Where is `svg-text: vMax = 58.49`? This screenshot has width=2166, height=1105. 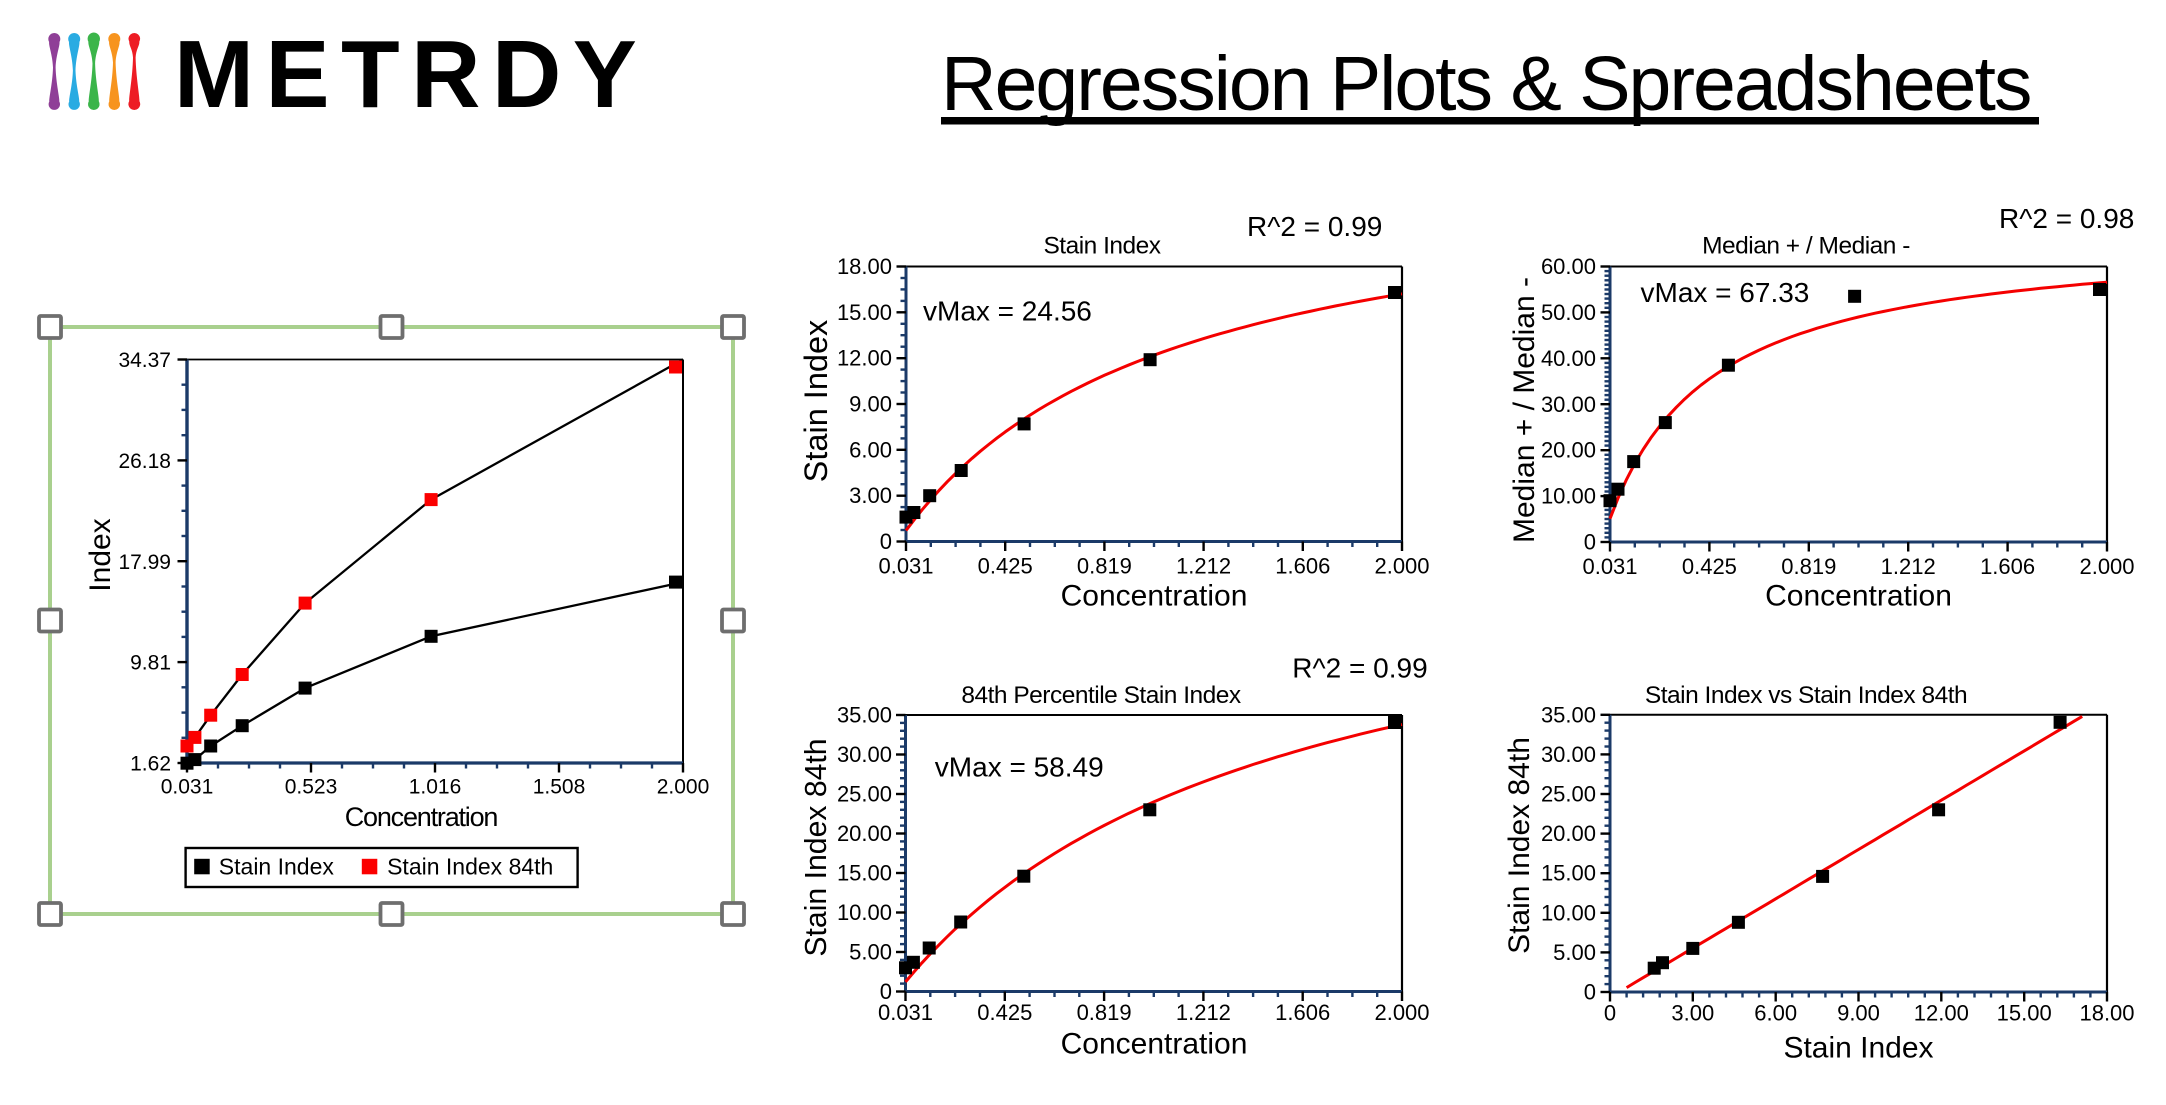
svg-text: vMax = 58.49 is located at coordinates (1019, 767).